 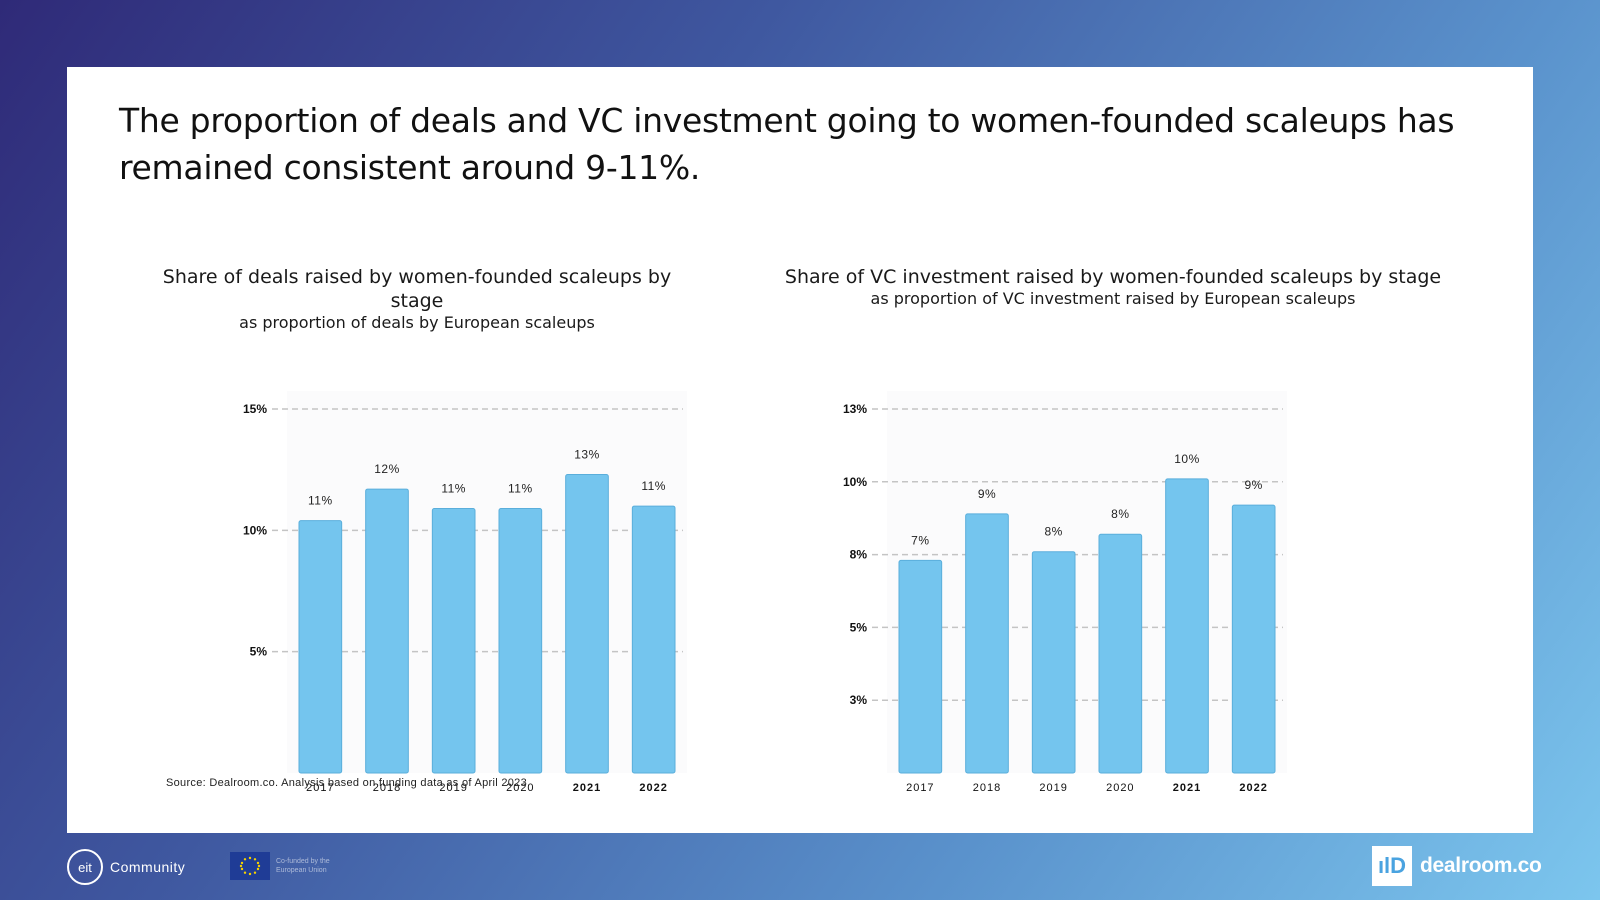 I want to click on eu-cofunded-logo: Co-funded by the European Union, so click(x=288, y=866).